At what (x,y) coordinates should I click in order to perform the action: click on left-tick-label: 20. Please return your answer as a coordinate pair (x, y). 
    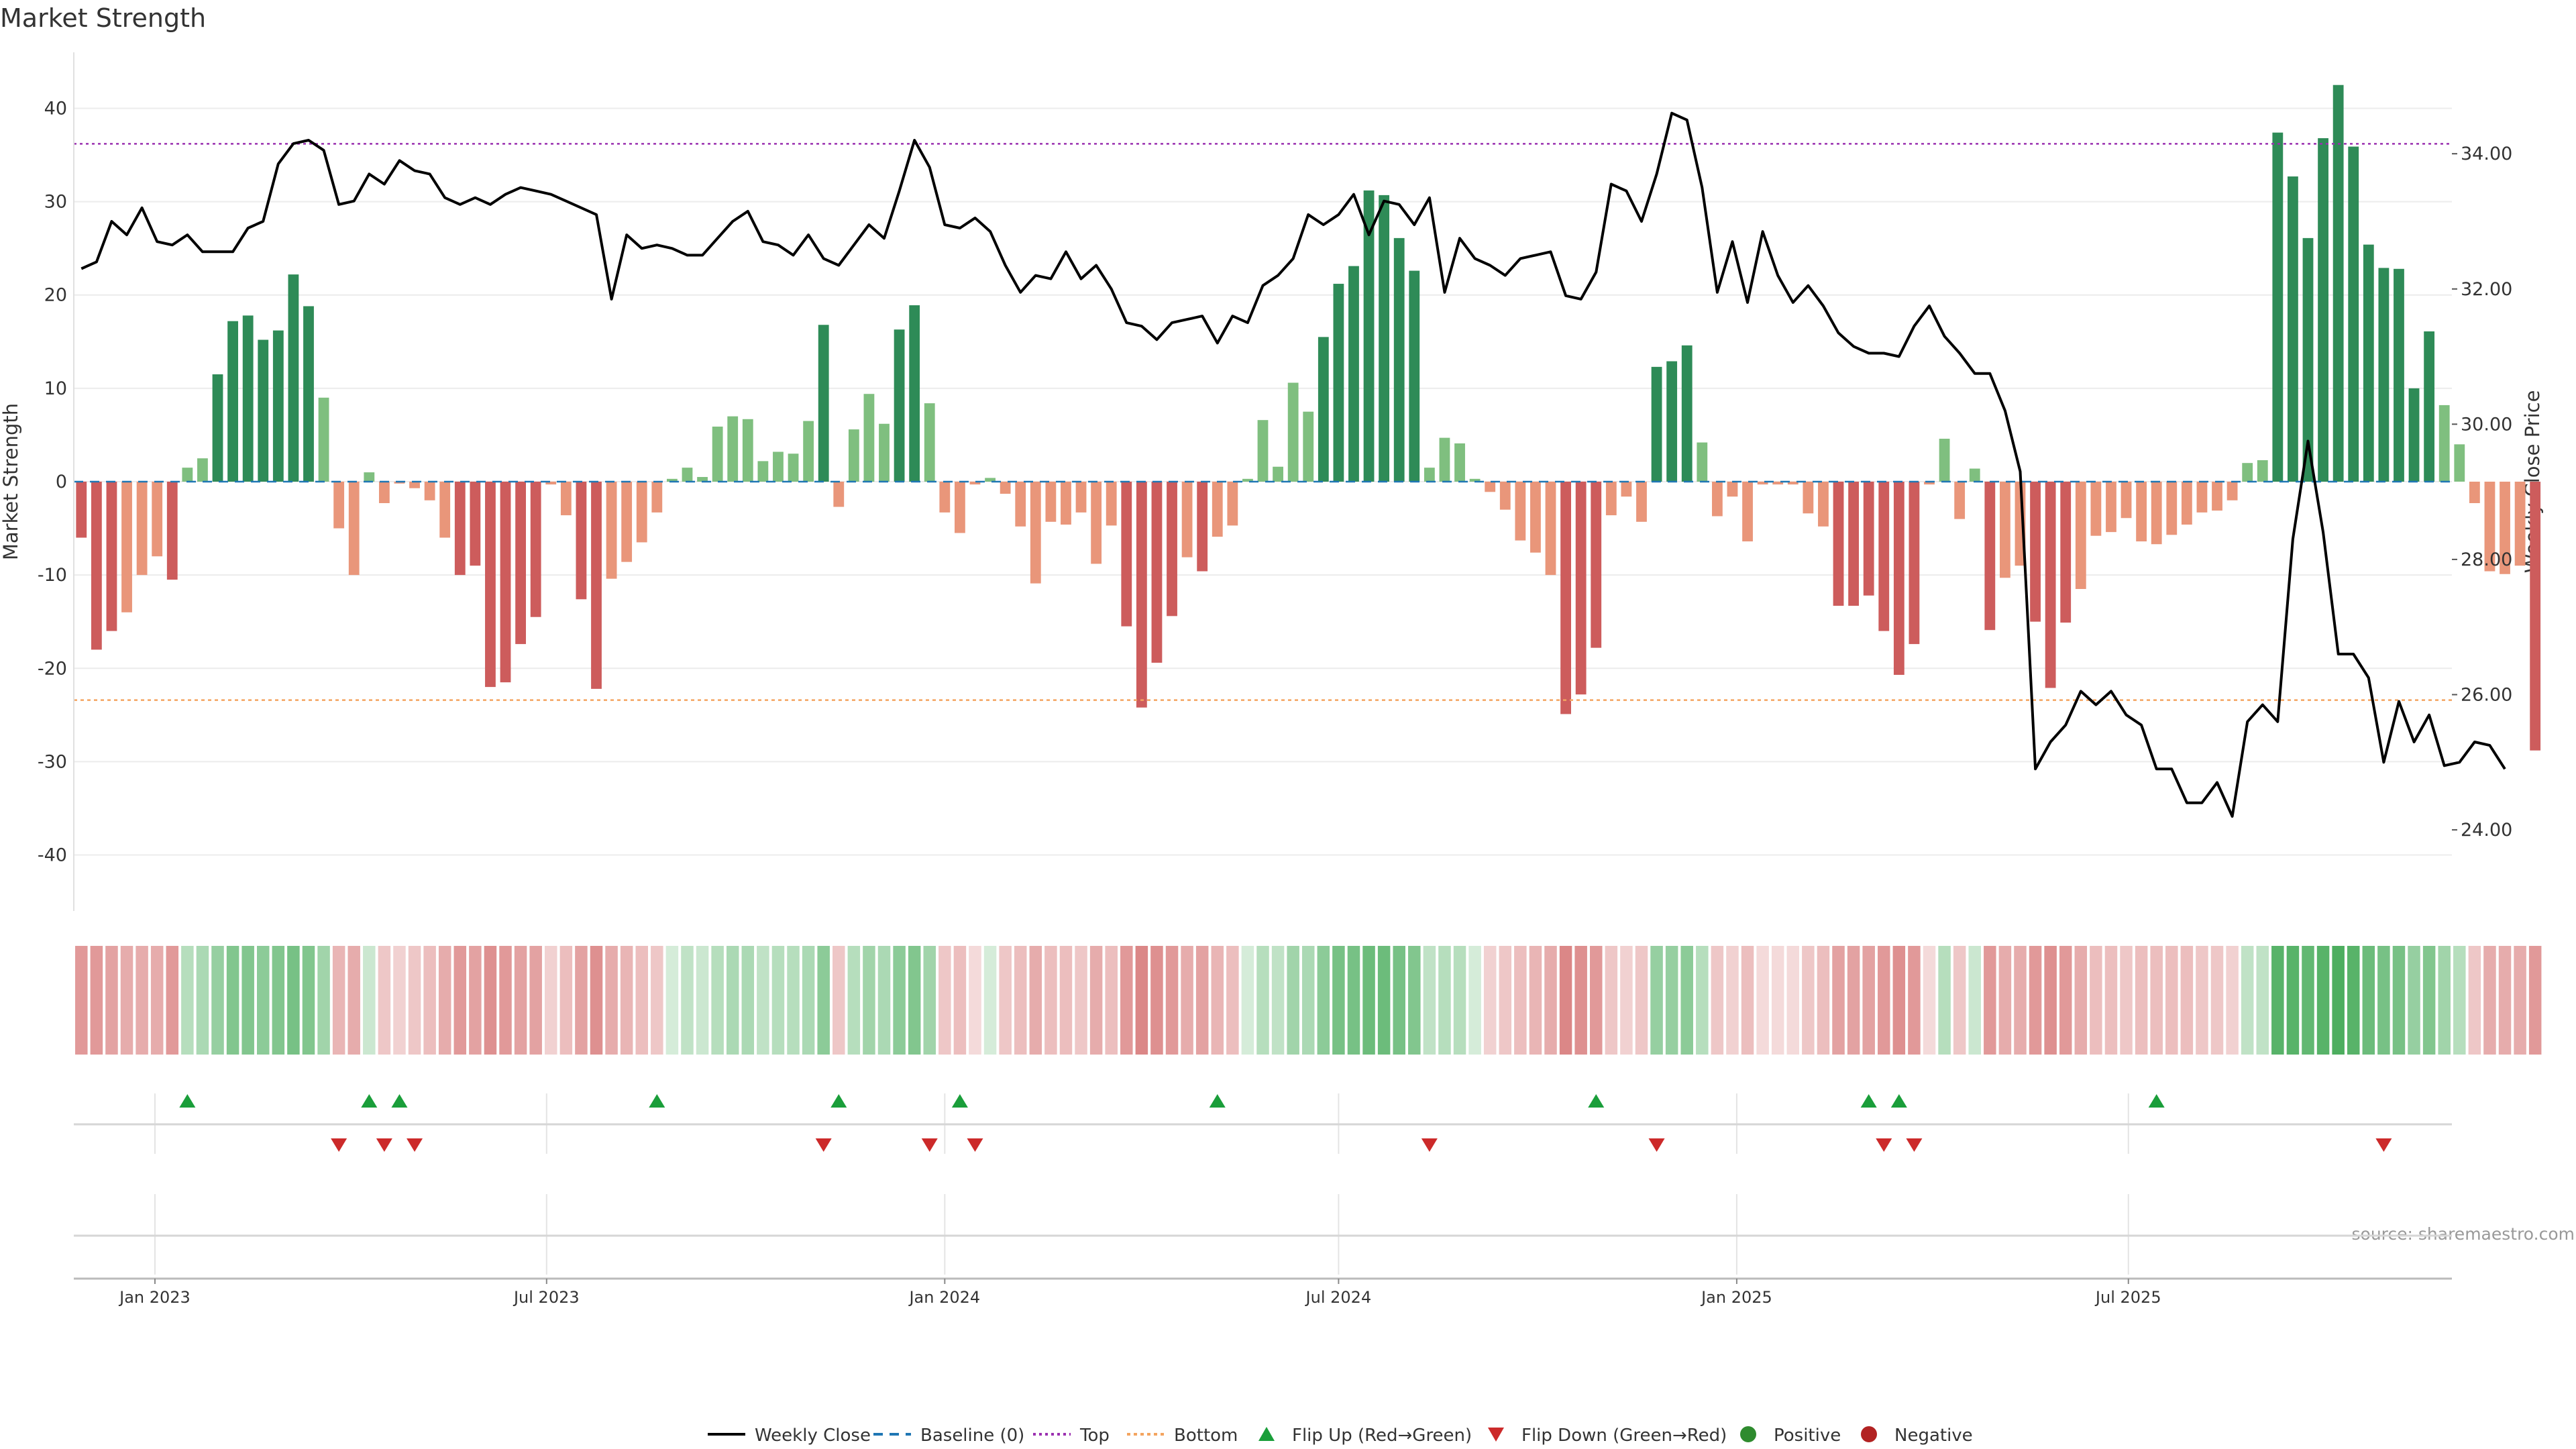
    Looking at the image, I should click on (55, 295).